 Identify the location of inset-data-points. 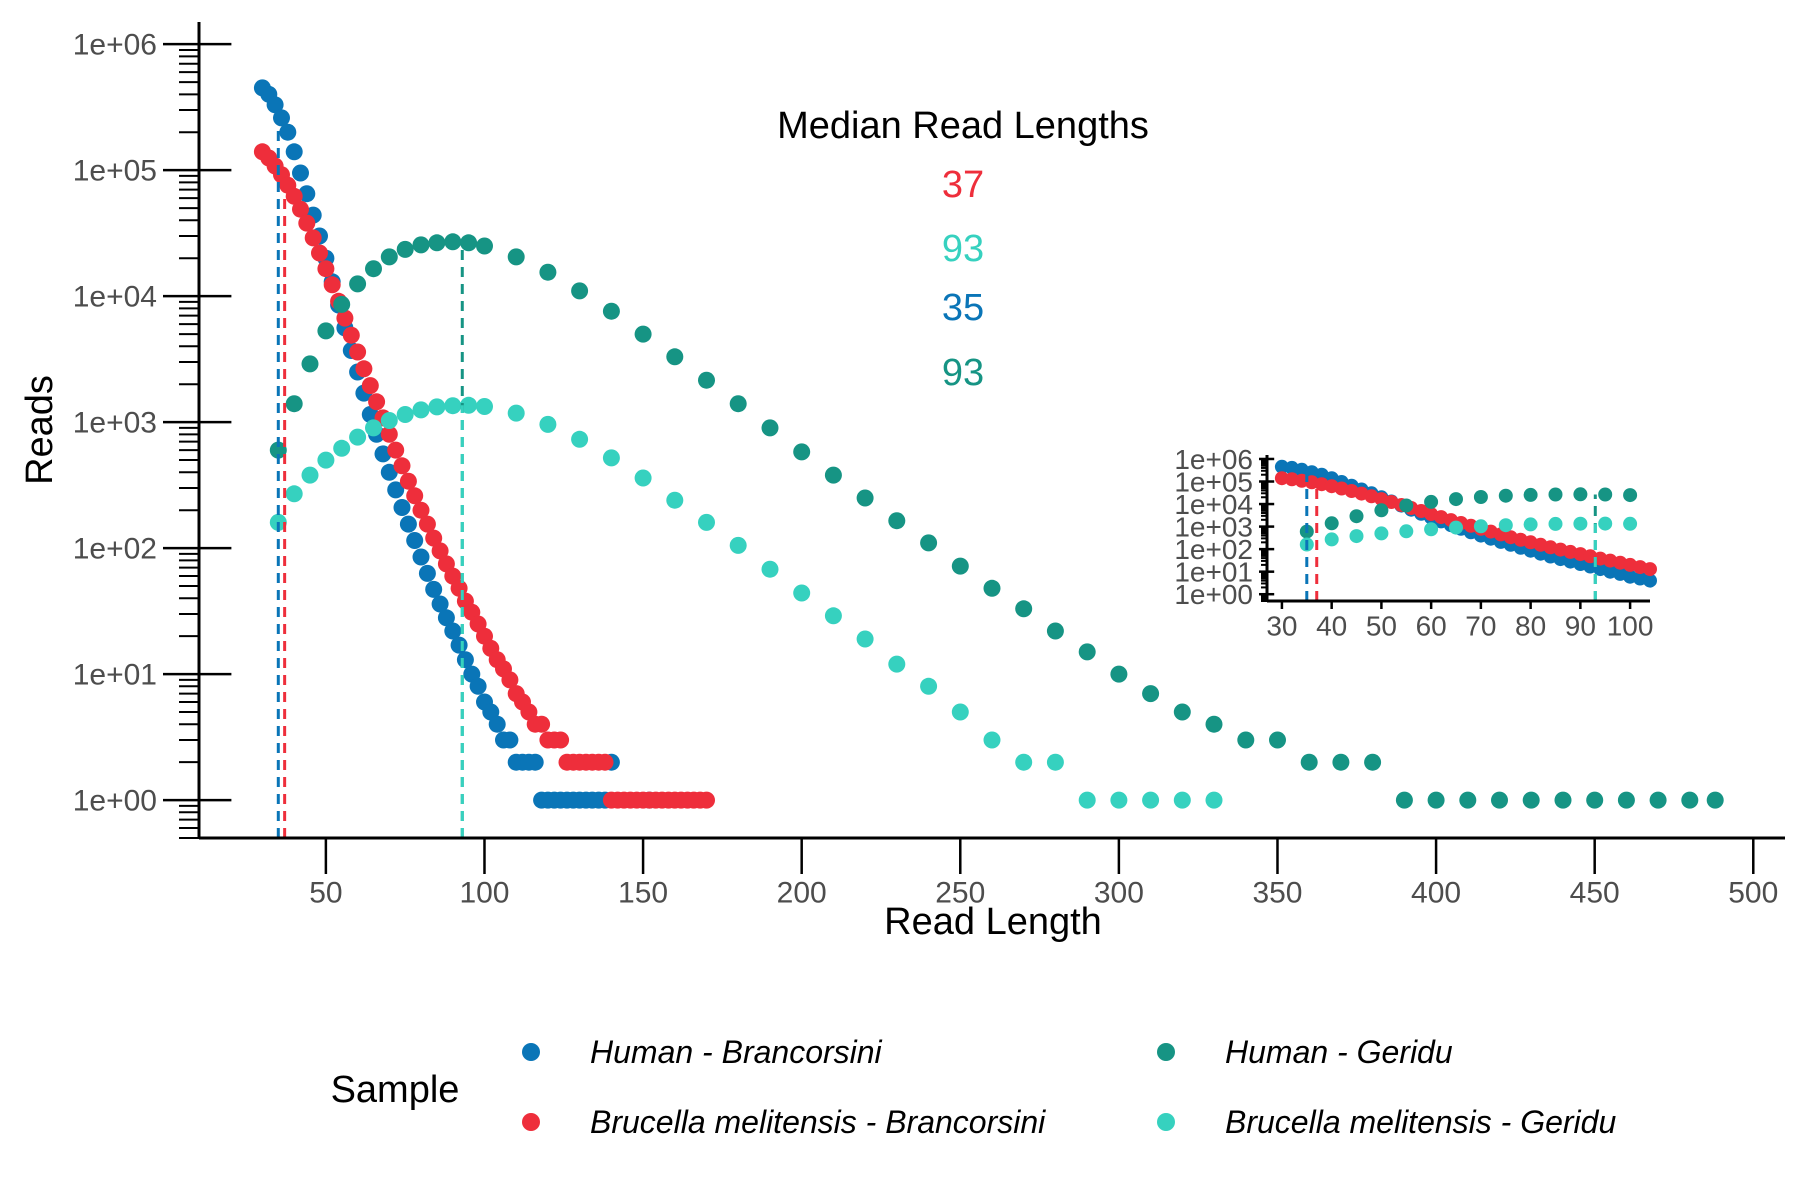
(1465, 523).